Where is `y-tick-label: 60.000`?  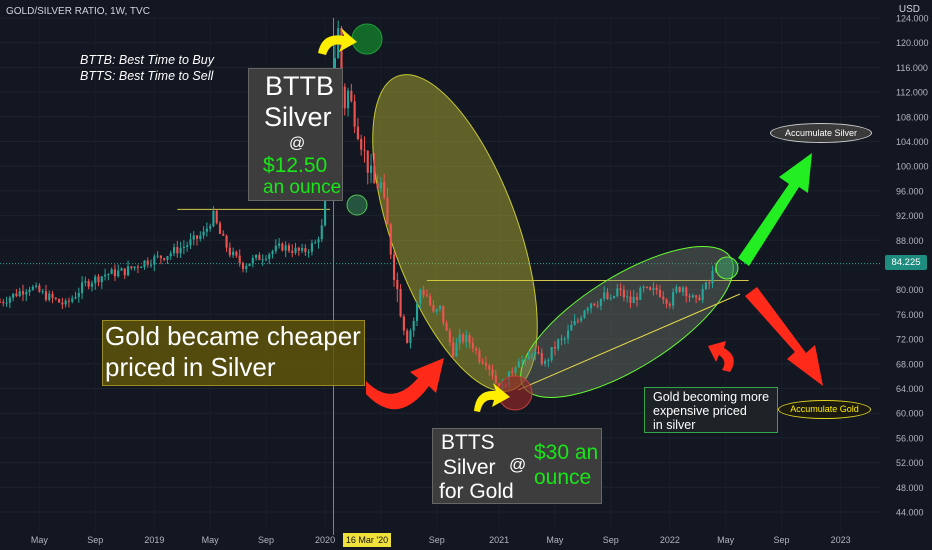
y-tick-label: 60.000 is located at coordinates (910, 414).